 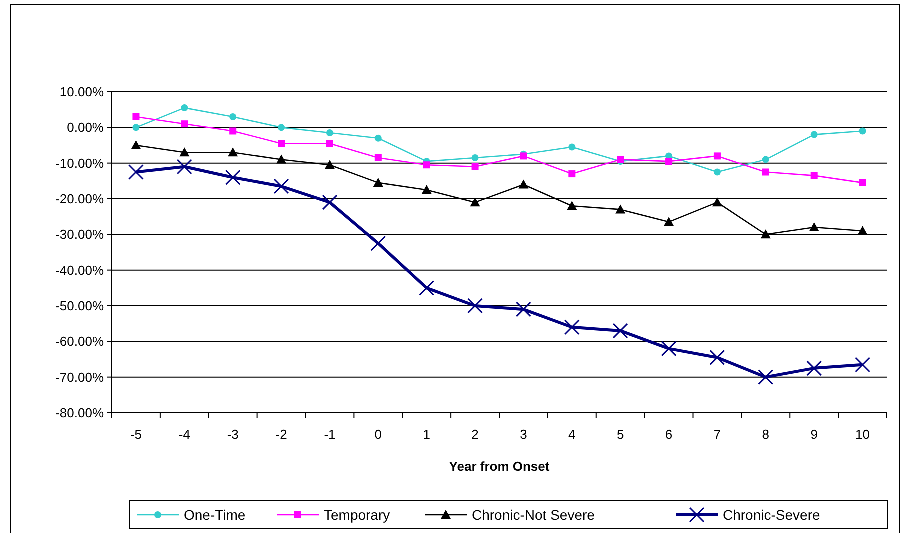 What do you see at coordinates (80, 413) in the screenshot?
I see `y-tick-label: -80.00%` at bounding box center [80, 413].